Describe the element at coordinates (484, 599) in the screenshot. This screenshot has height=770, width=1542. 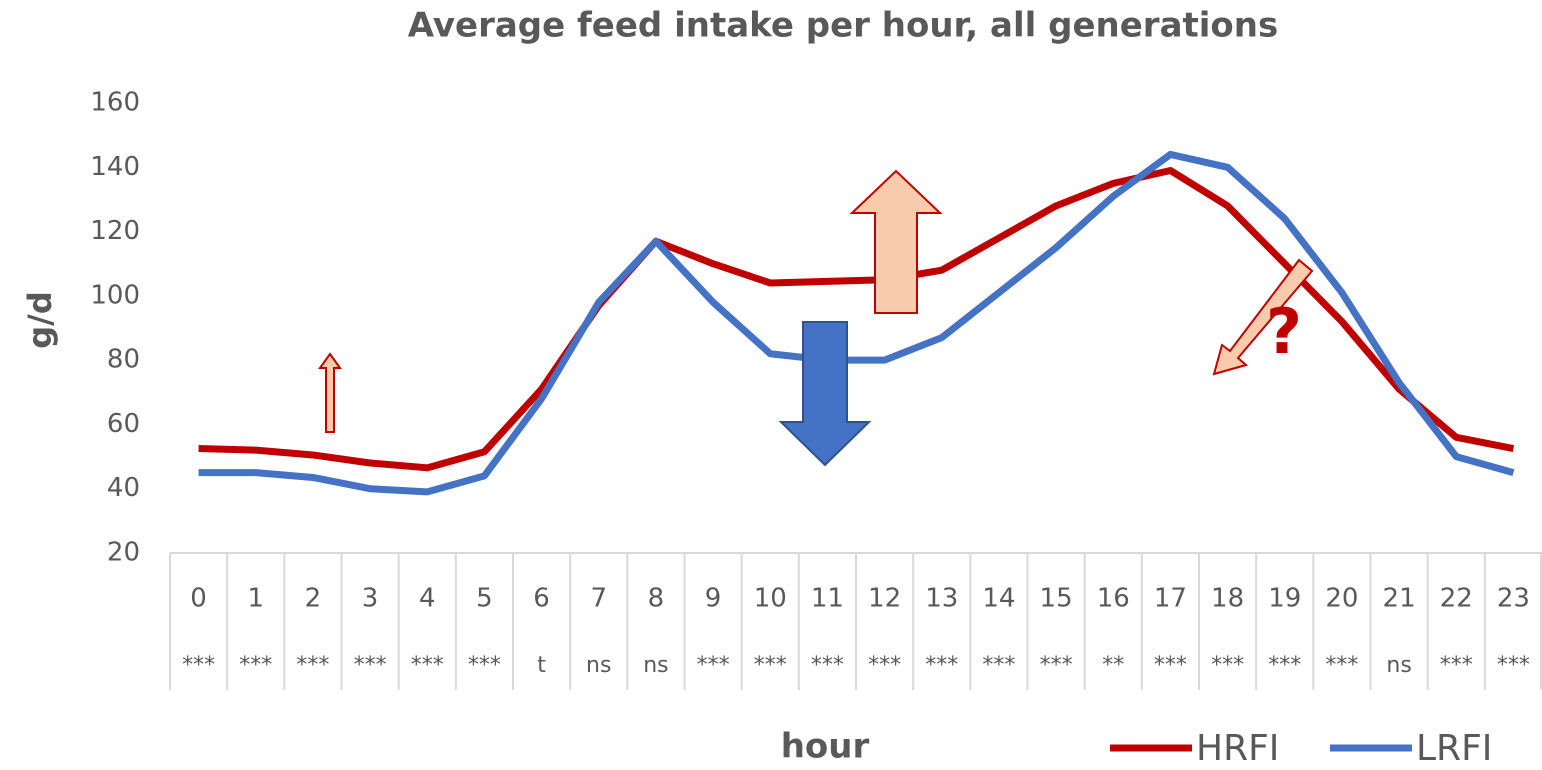
I see `x-tick-label: 5` at that location.